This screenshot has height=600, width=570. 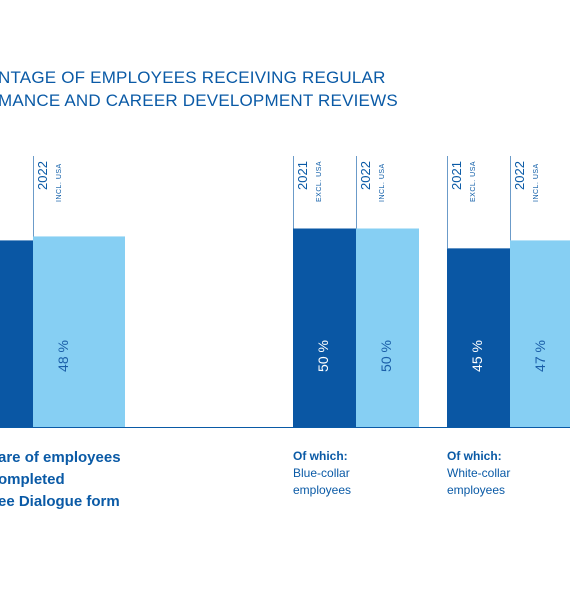 I want to click on year-label-group1-2022: 2022, so click(x=42, y=175).